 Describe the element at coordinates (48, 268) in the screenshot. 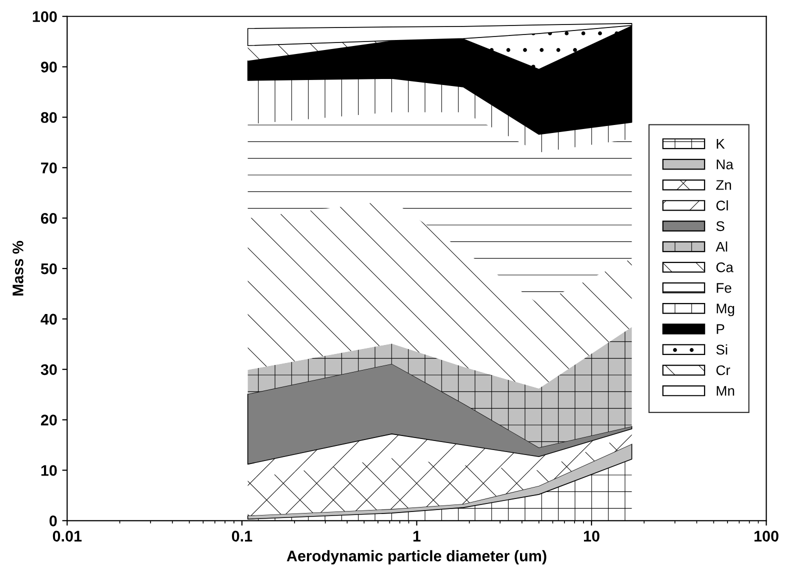

I see `y-tick-label: 50` at that location.